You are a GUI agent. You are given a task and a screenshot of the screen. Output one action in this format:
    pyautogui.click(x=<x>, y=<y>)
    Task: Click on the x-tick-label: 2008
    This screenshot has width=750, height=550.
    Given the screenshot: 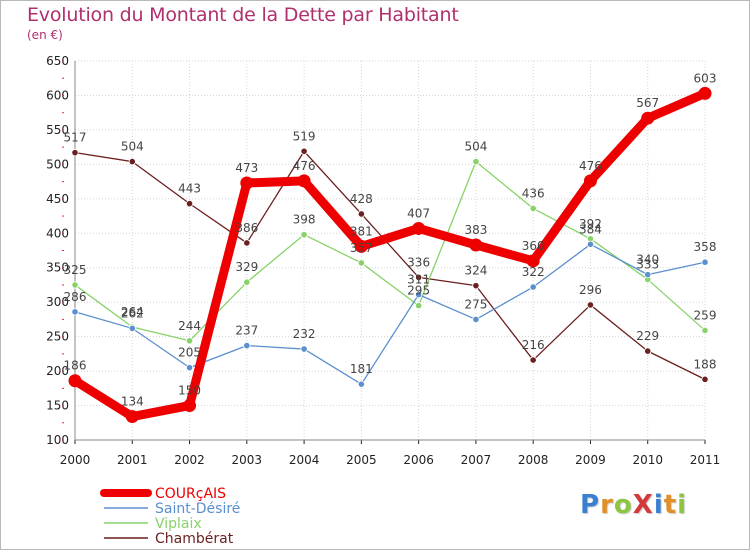 What is the action you would take?
    pyautogui.click(x=533, y=460)
    